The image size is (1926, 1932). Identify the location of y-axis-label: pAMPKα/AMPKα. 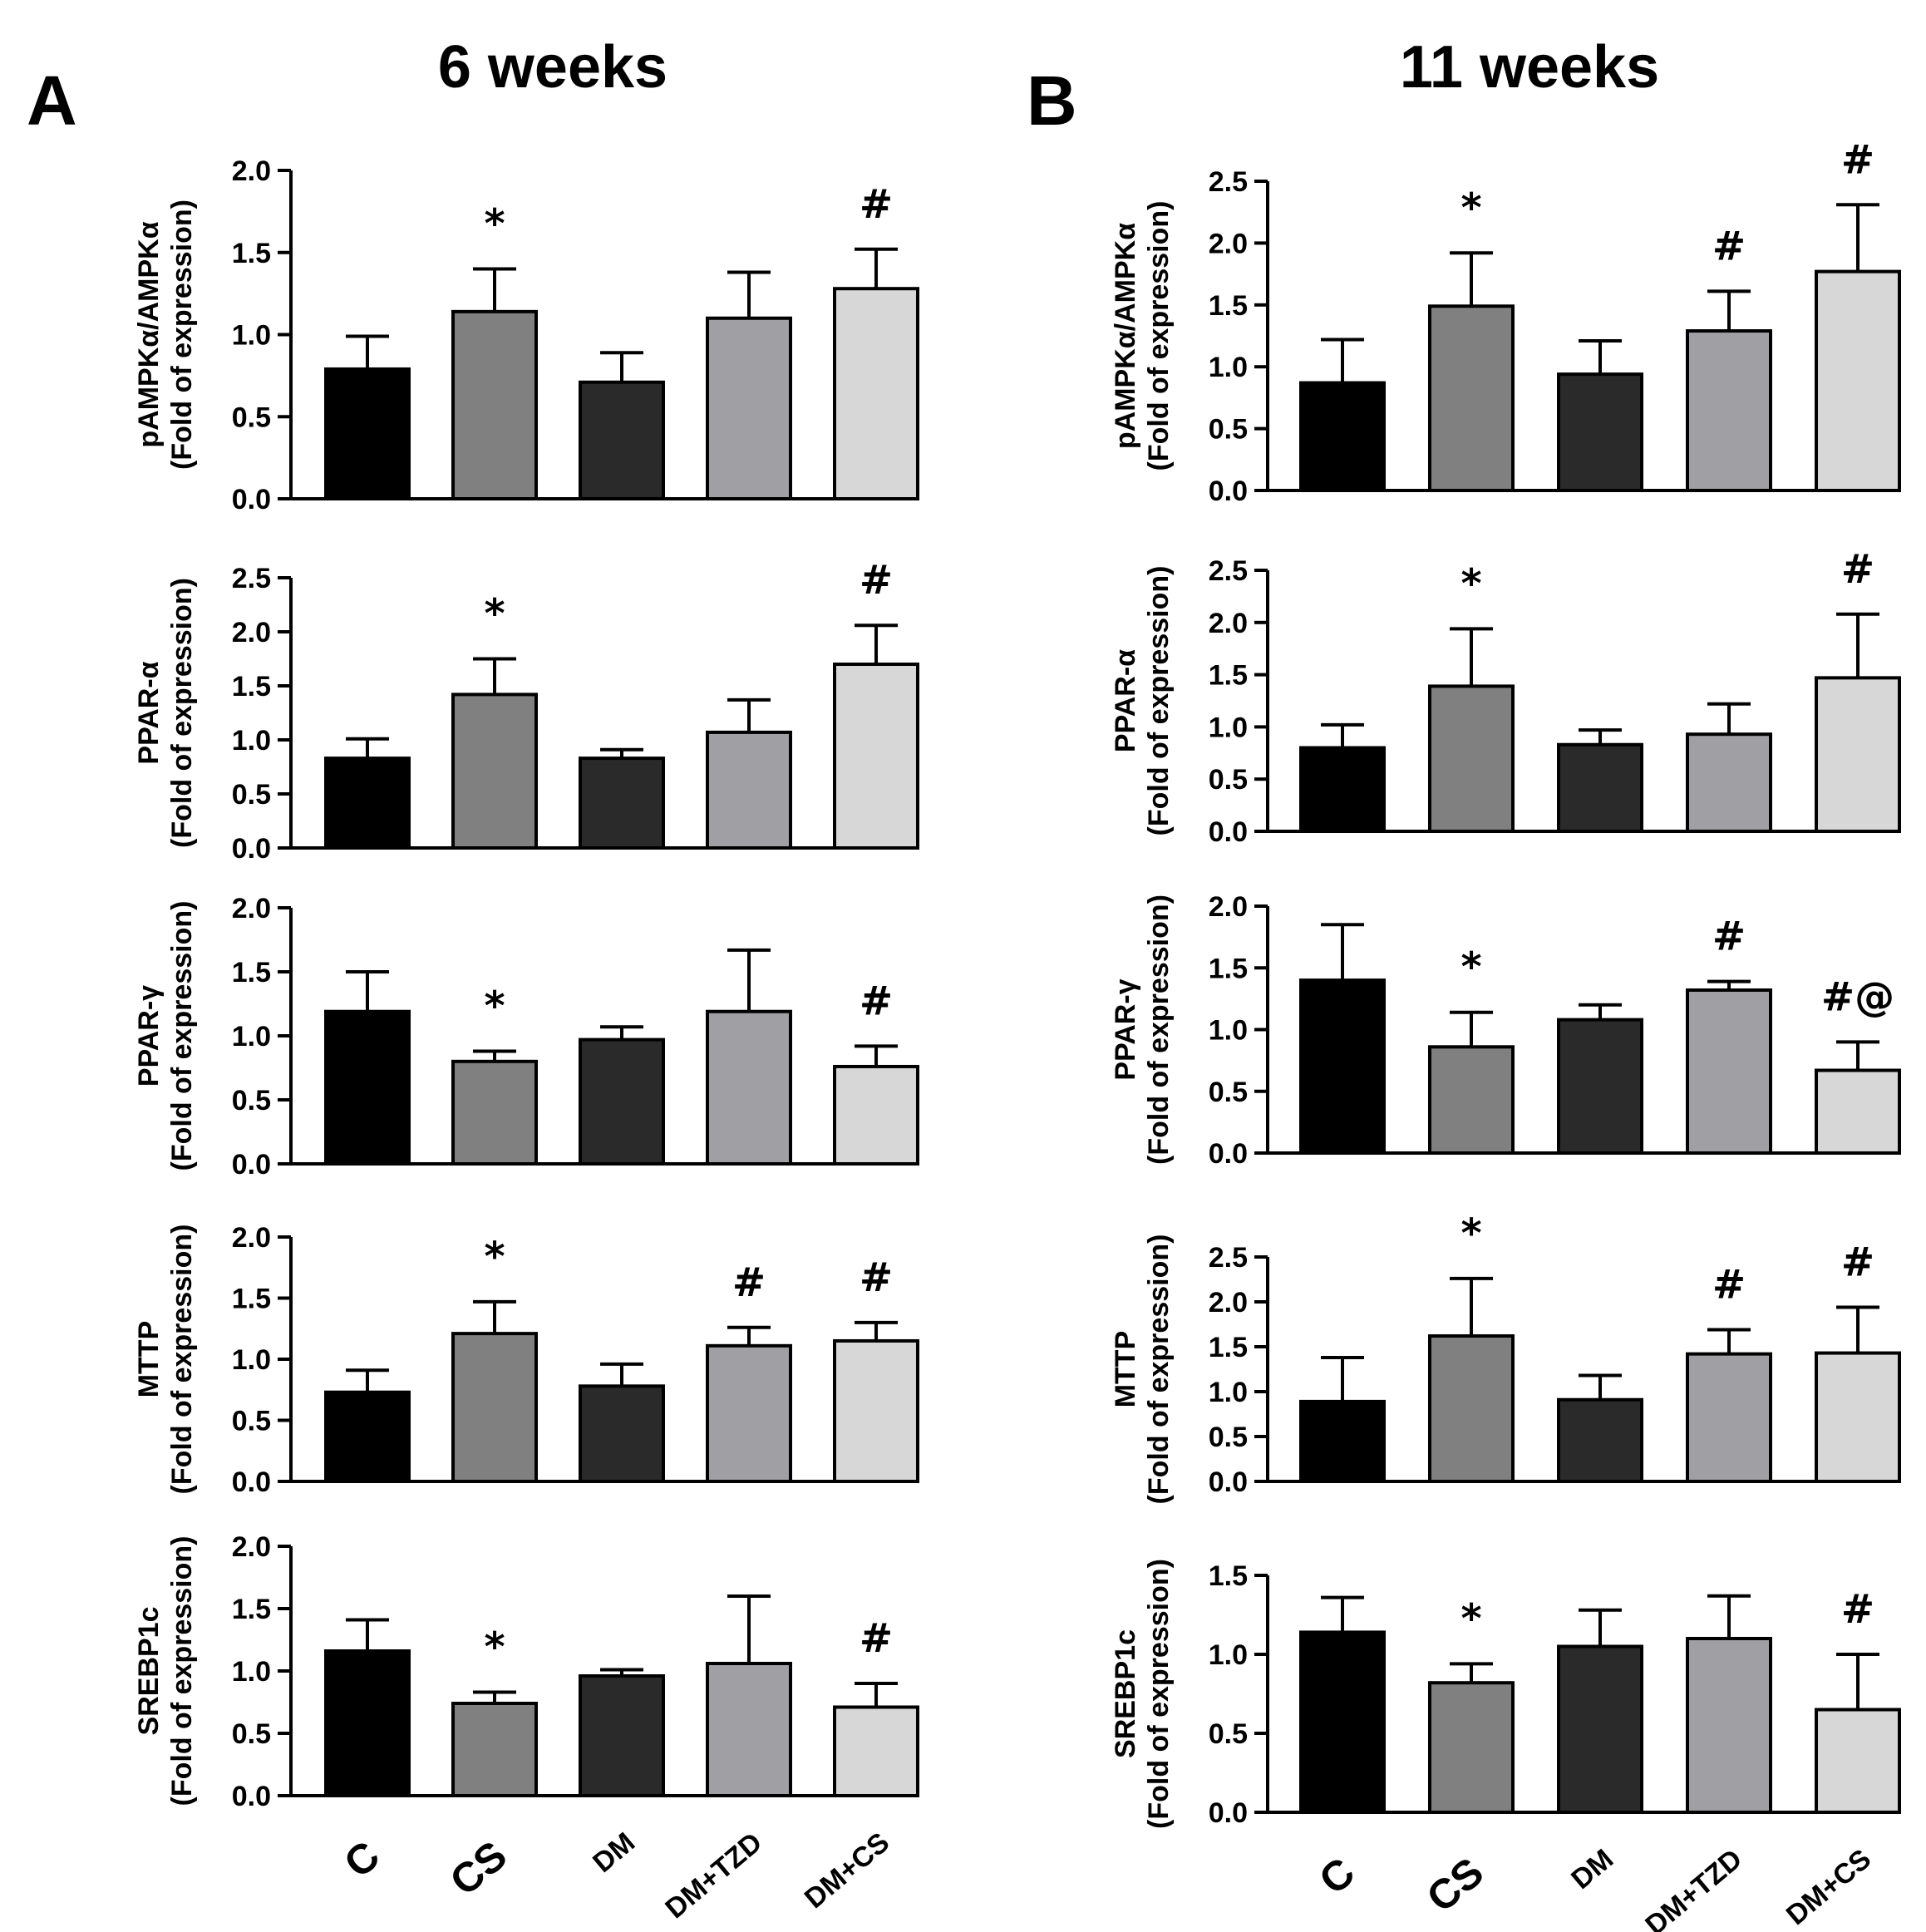
(149, 334).